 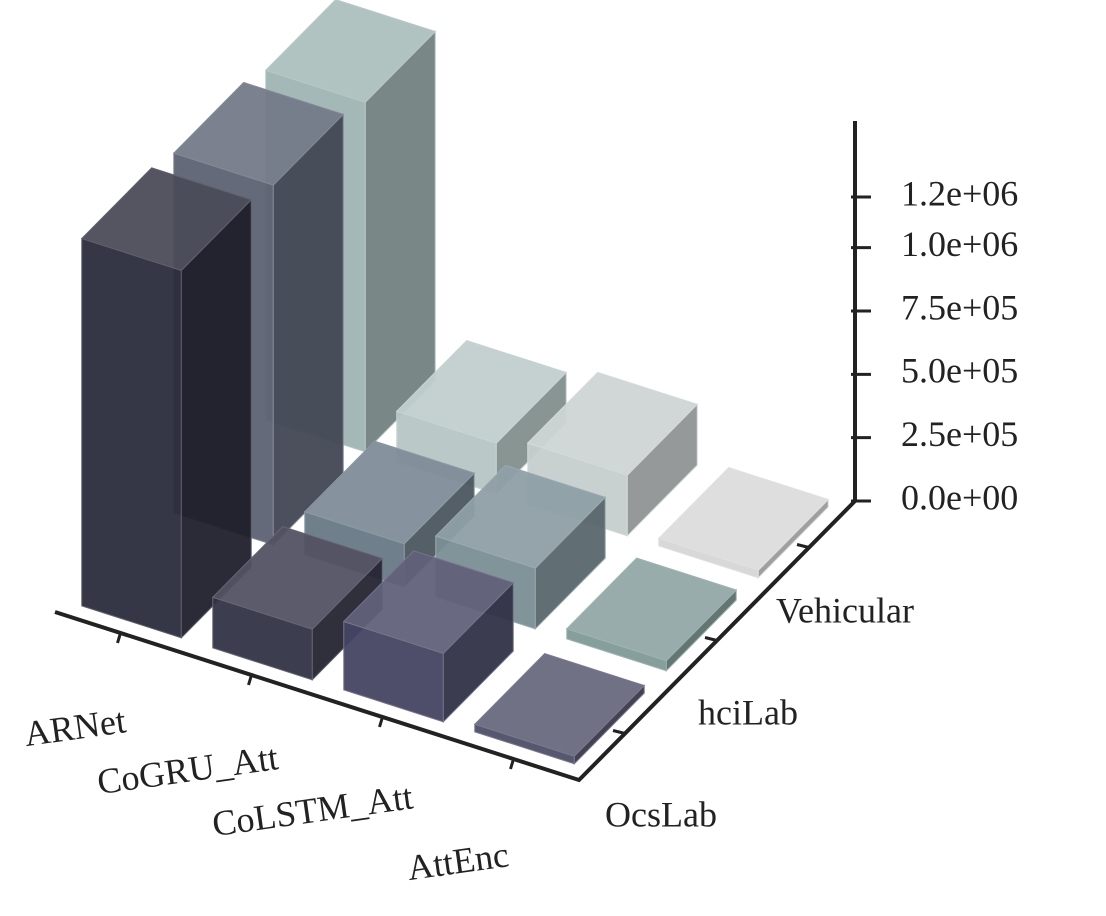 I want to click on z-tick-label: 0.0e+00, so click(x=959, y=497).